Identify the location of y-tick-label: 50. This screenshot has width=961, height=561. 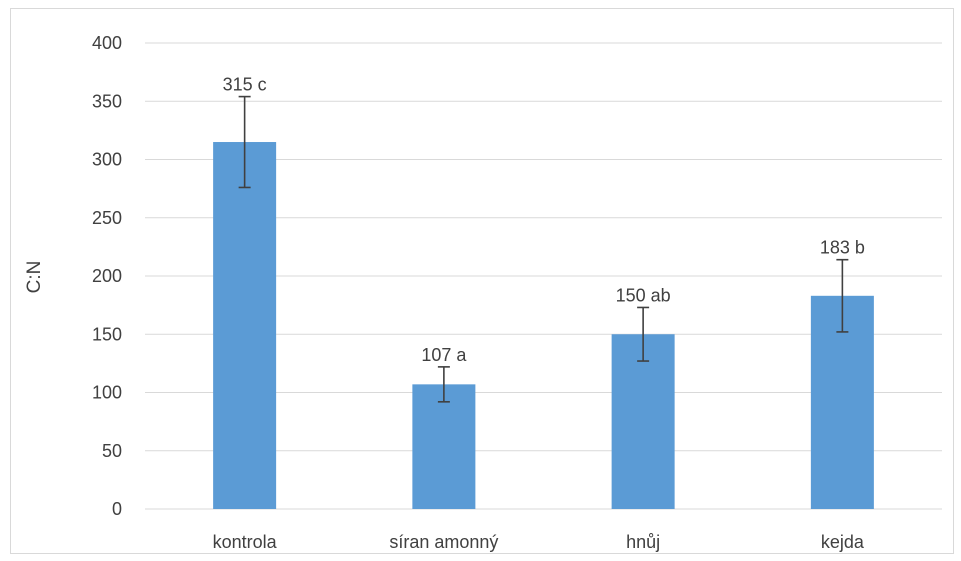
(112, 451).